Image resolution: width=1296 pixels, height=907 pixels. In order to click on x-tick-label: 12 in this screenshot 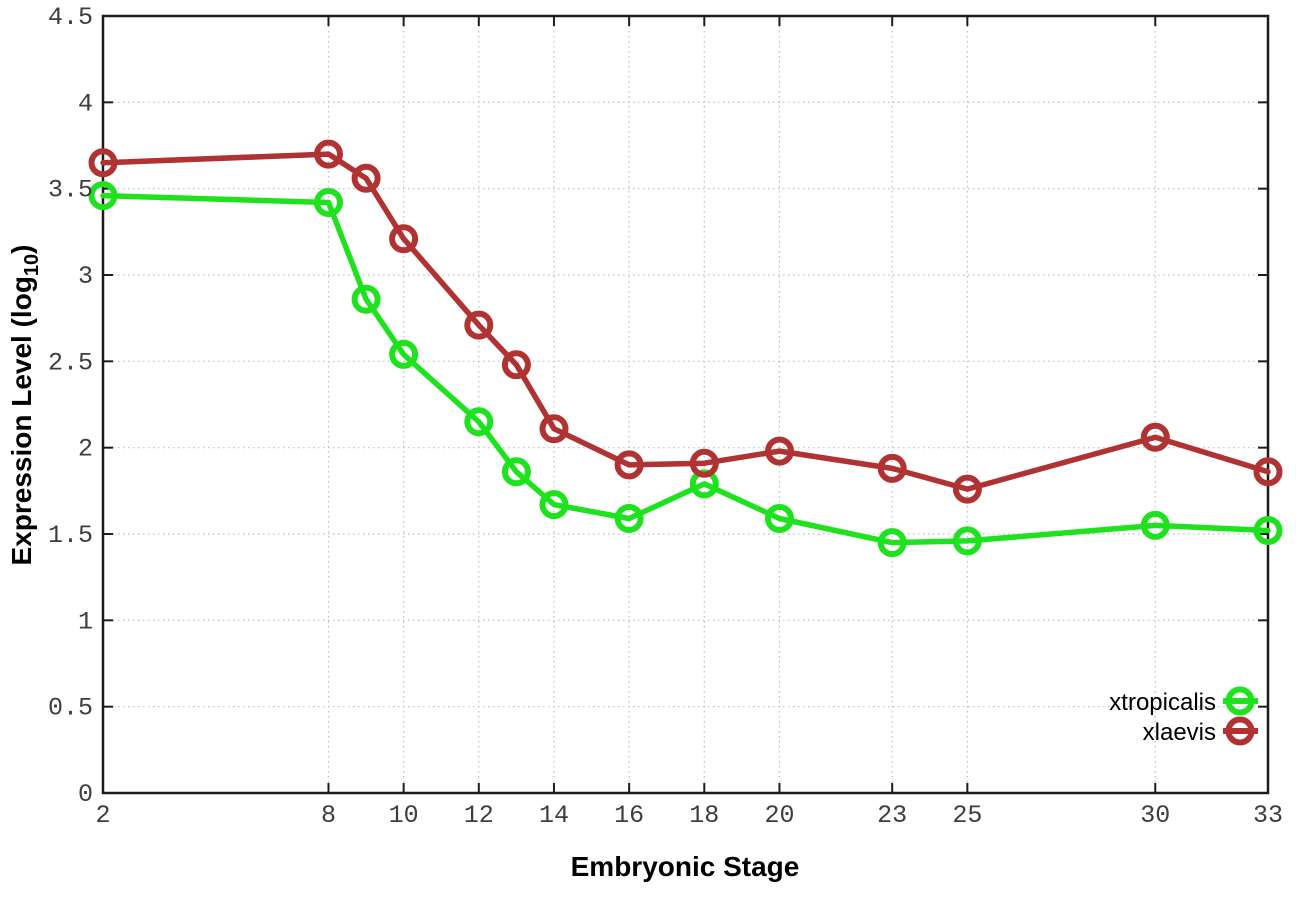, I will do `click(479, 815)`.